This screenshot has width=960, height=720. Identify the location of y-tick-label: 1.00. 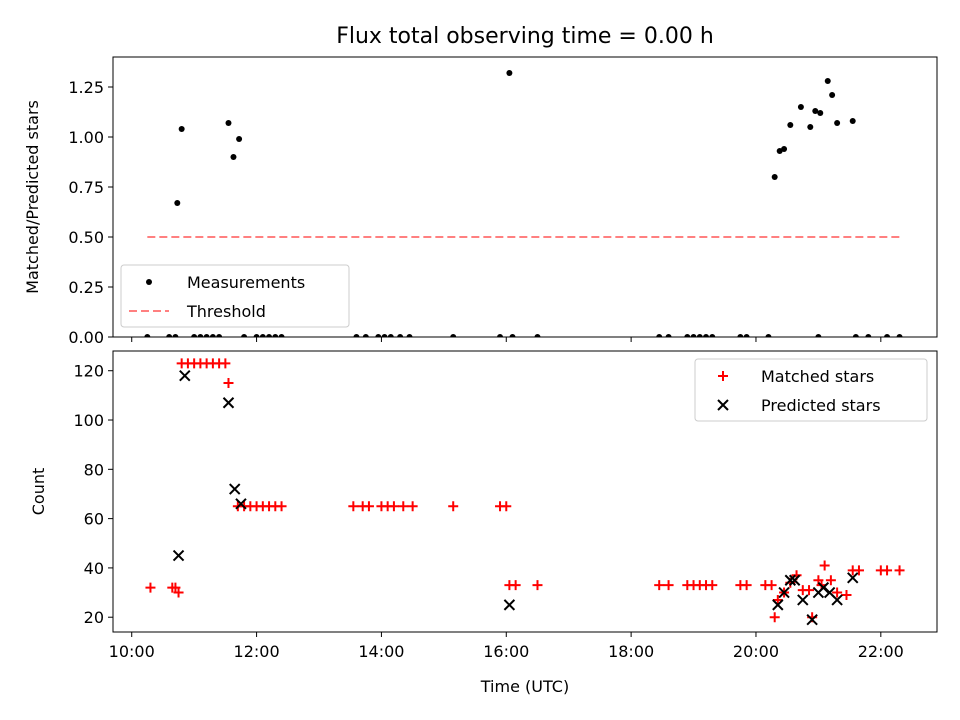
(86, 137).